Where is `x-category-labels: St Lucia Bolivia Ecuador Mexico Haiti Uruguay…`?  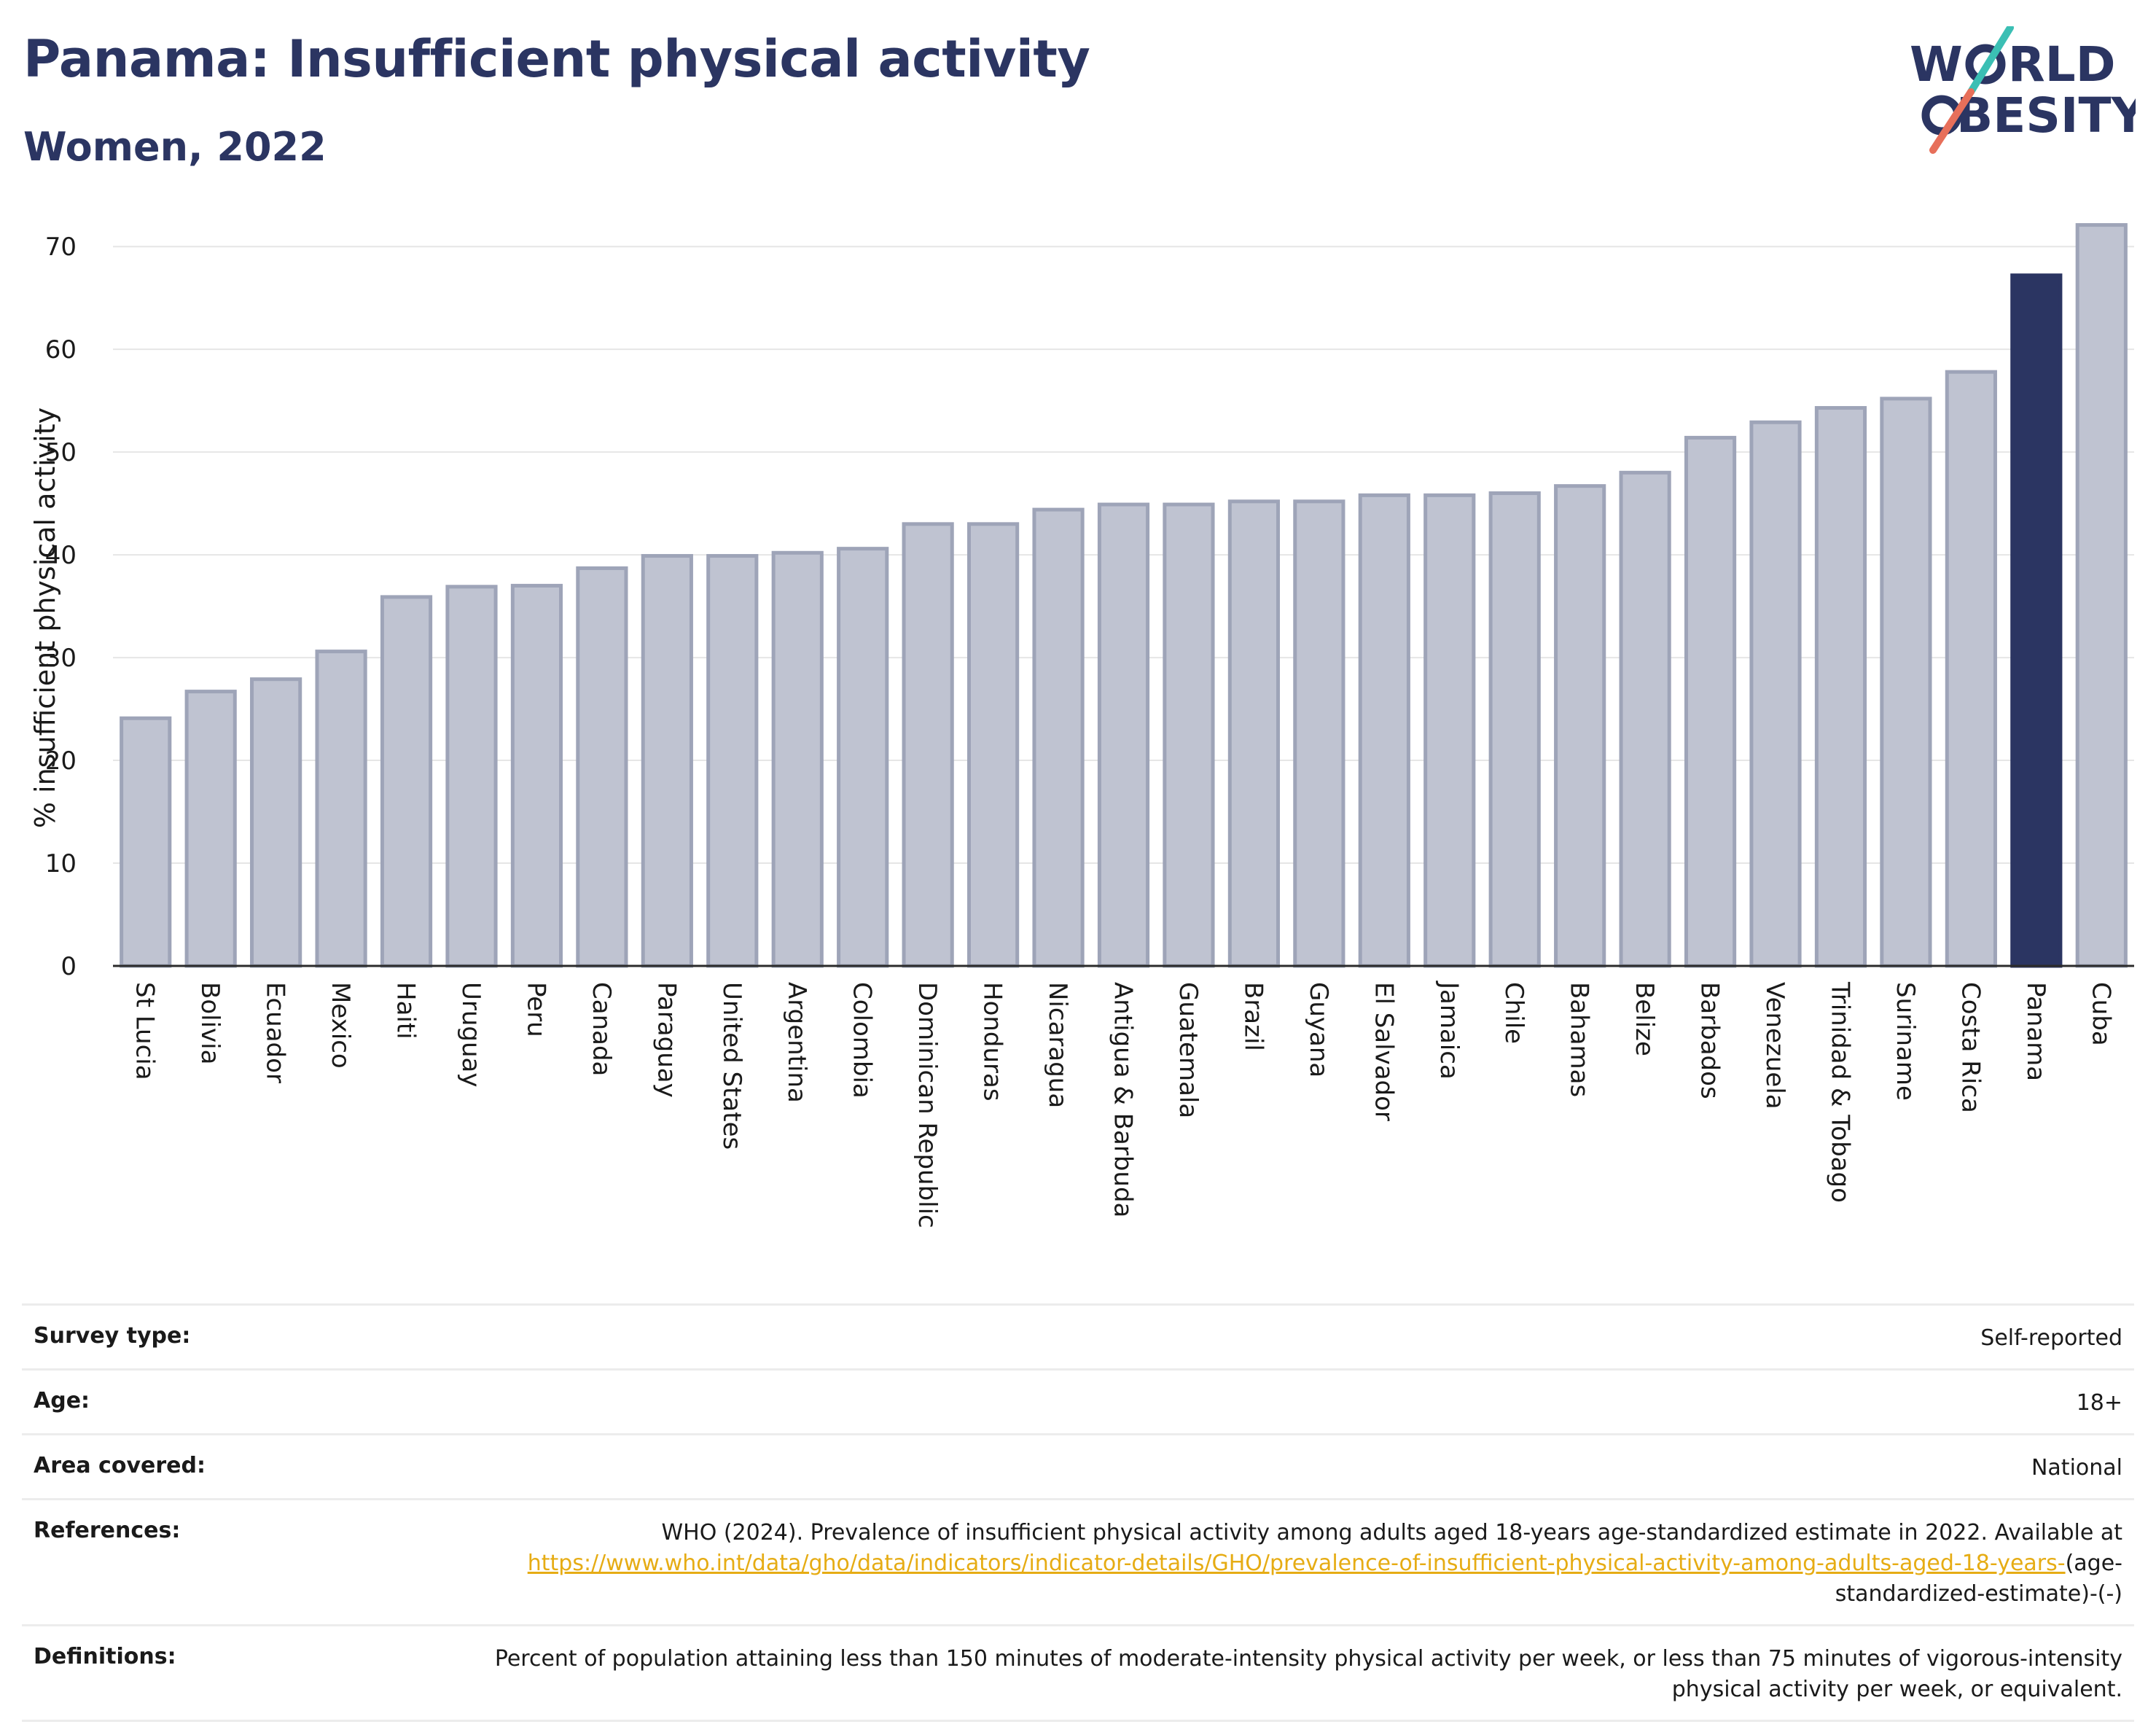 x-category-labels: St Lucia Bolivia Ecuador Mexico Haiti Uruguay… is located at coordinates (1123, 1104).